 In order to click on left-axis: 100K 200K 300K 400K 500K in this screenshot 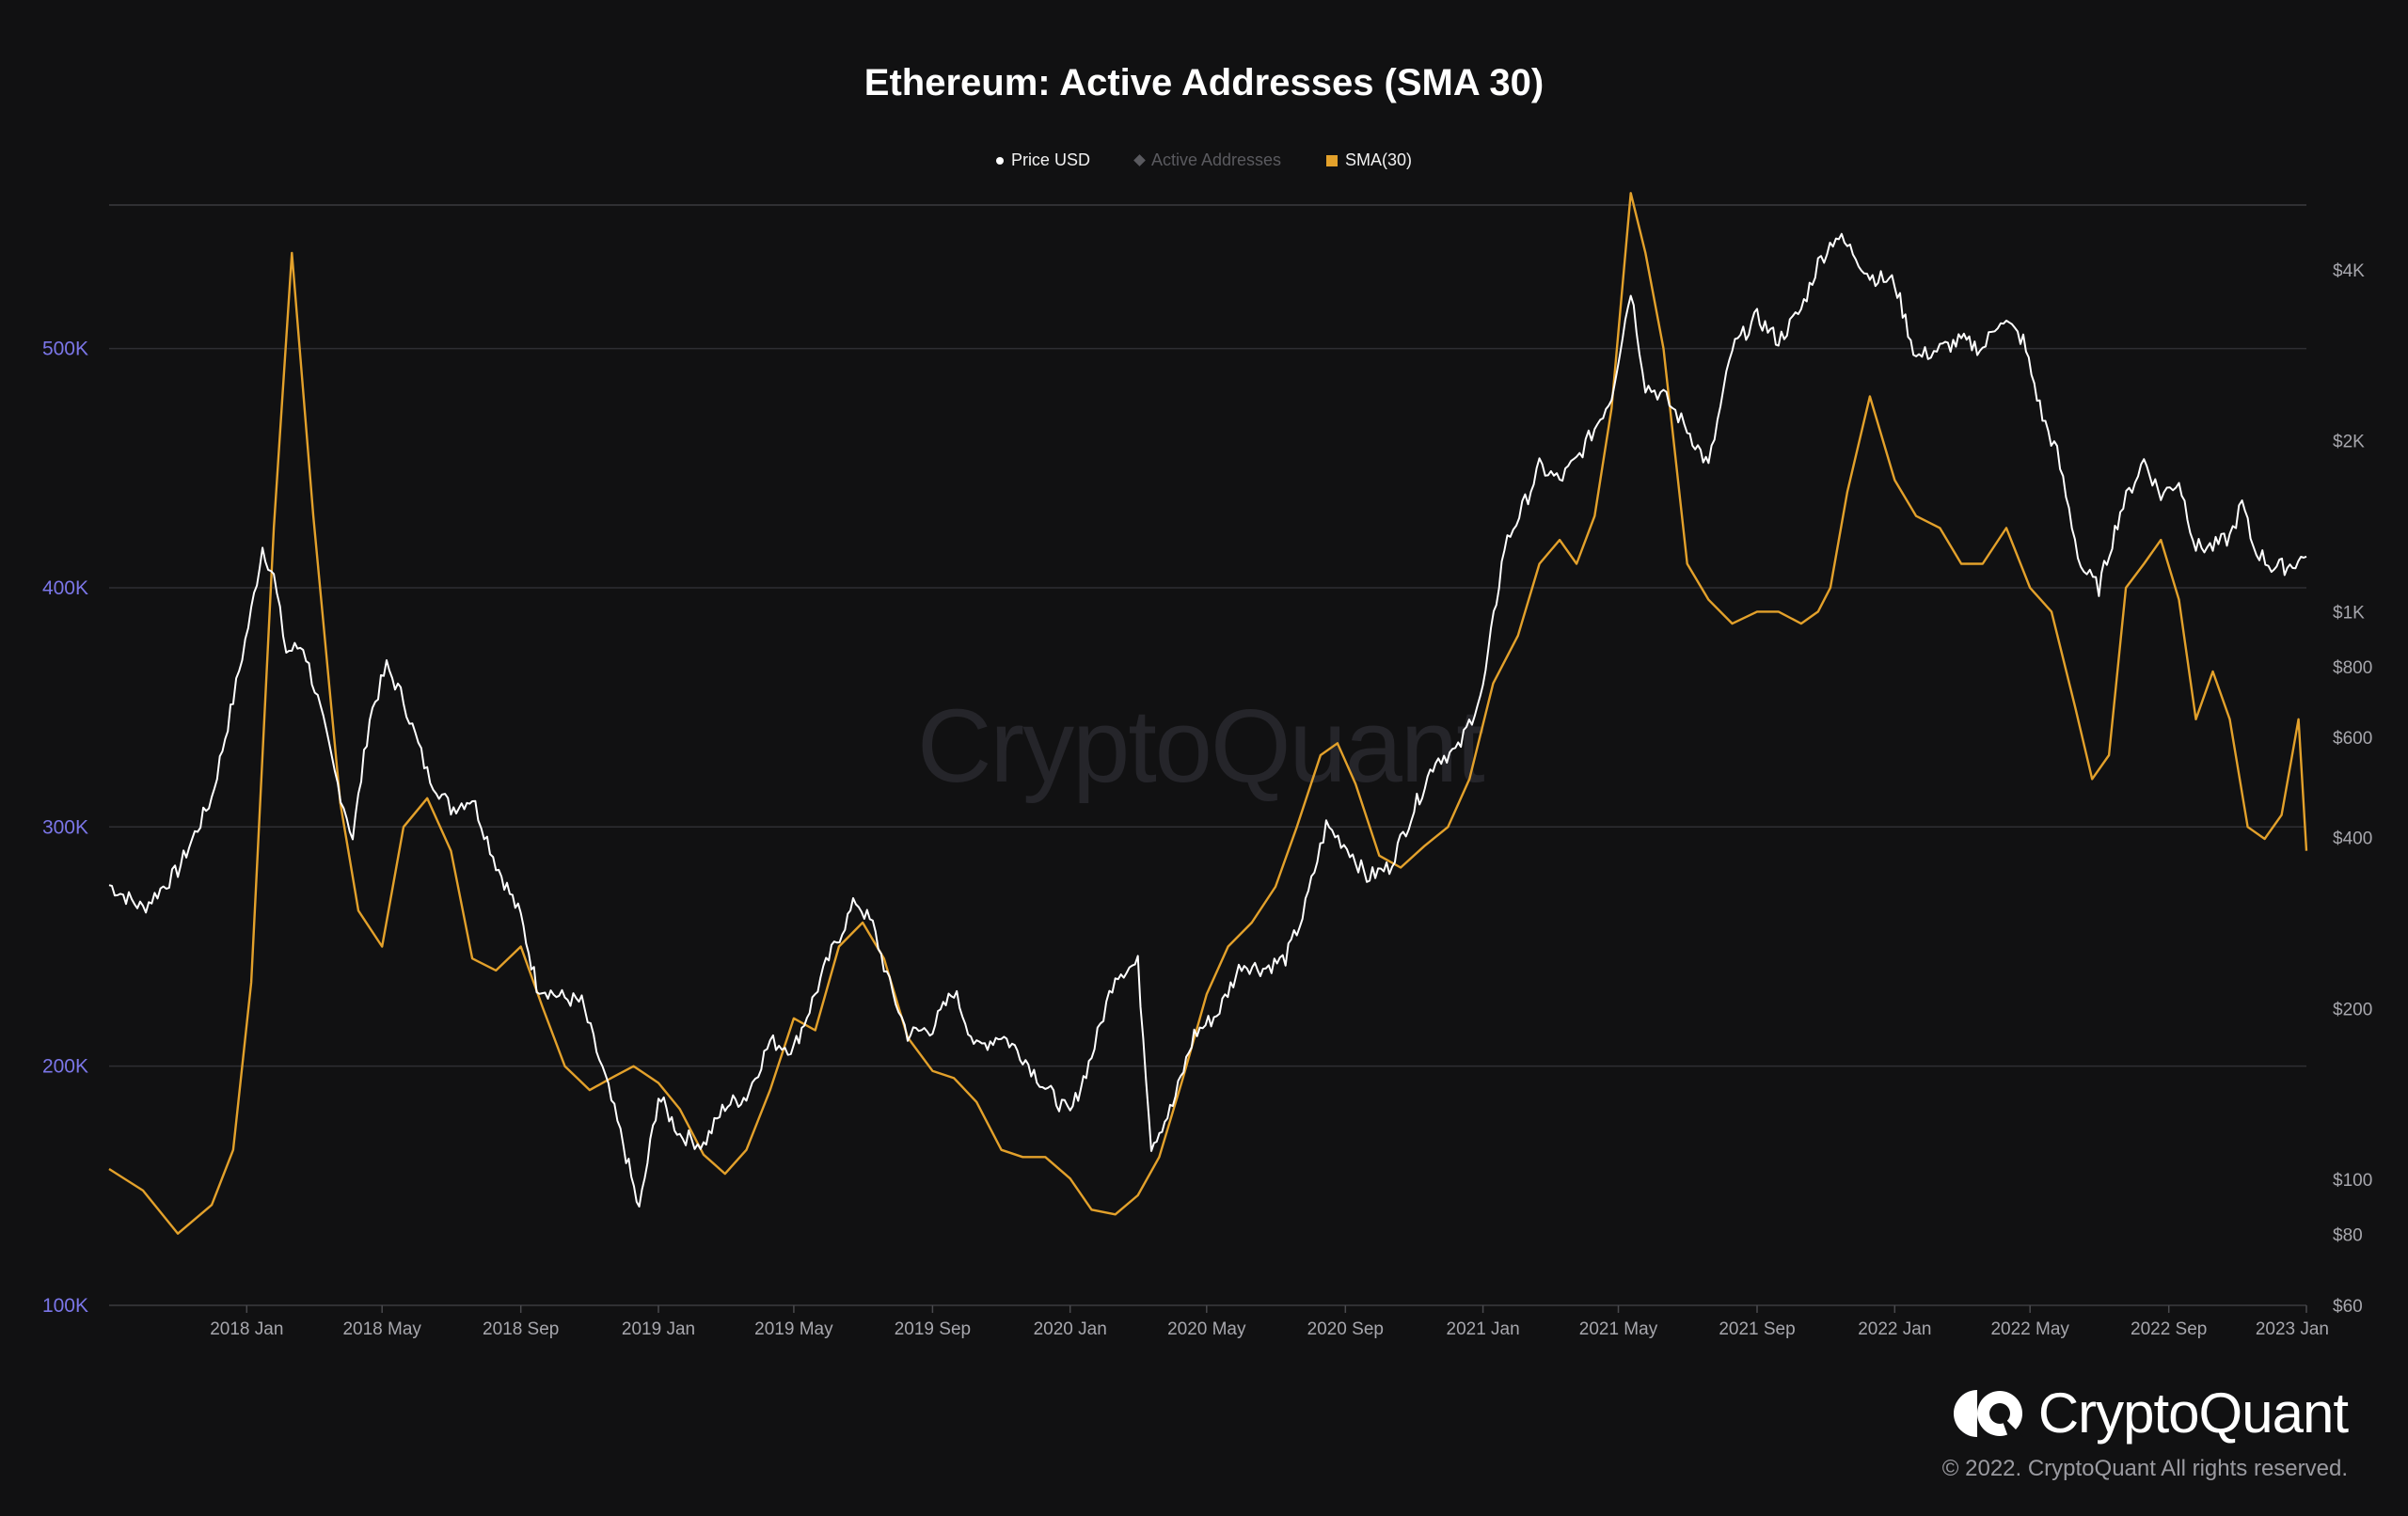, I will do `click(65, 828)`.